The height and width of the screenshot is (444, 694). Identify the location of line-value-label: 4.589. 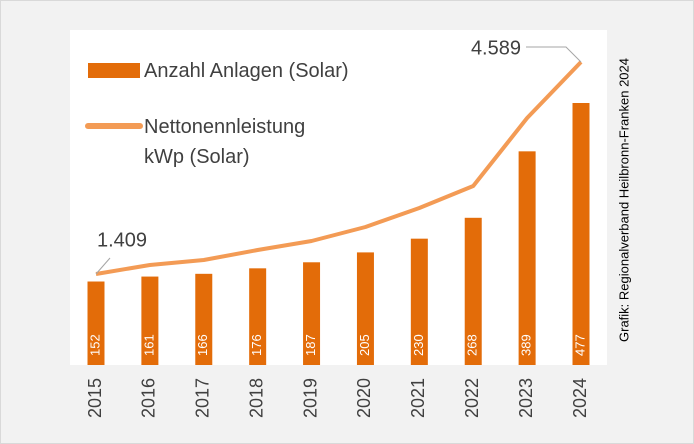
(496, 48).